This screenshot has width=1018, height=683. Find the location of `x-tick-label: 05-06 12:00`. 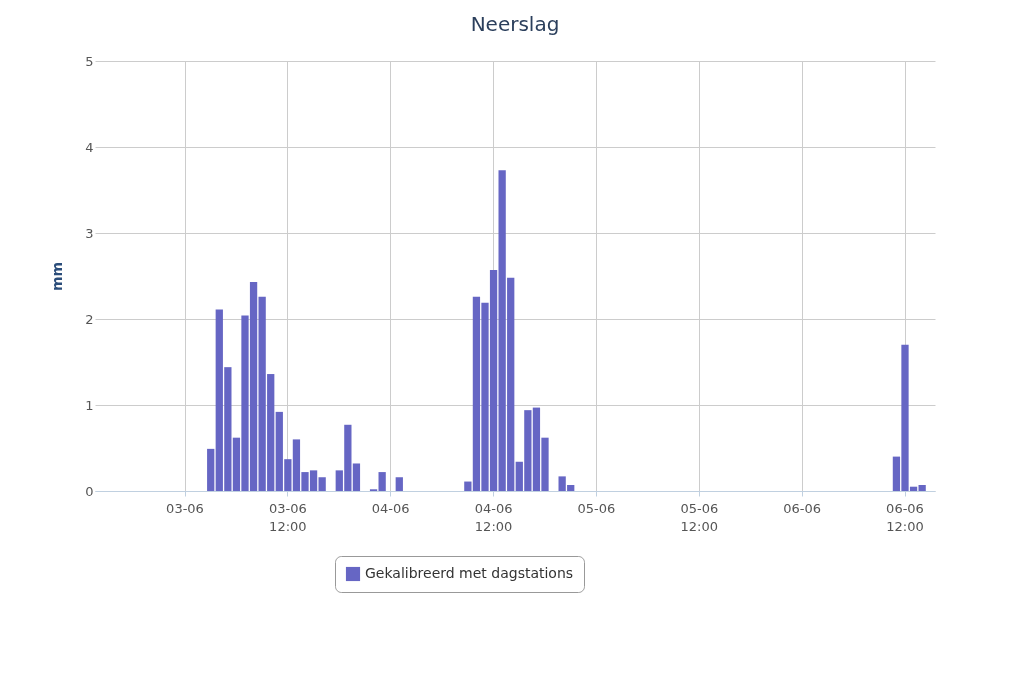

x-tick-label: 05-06 12:00 is located at coordinates (699, 517).